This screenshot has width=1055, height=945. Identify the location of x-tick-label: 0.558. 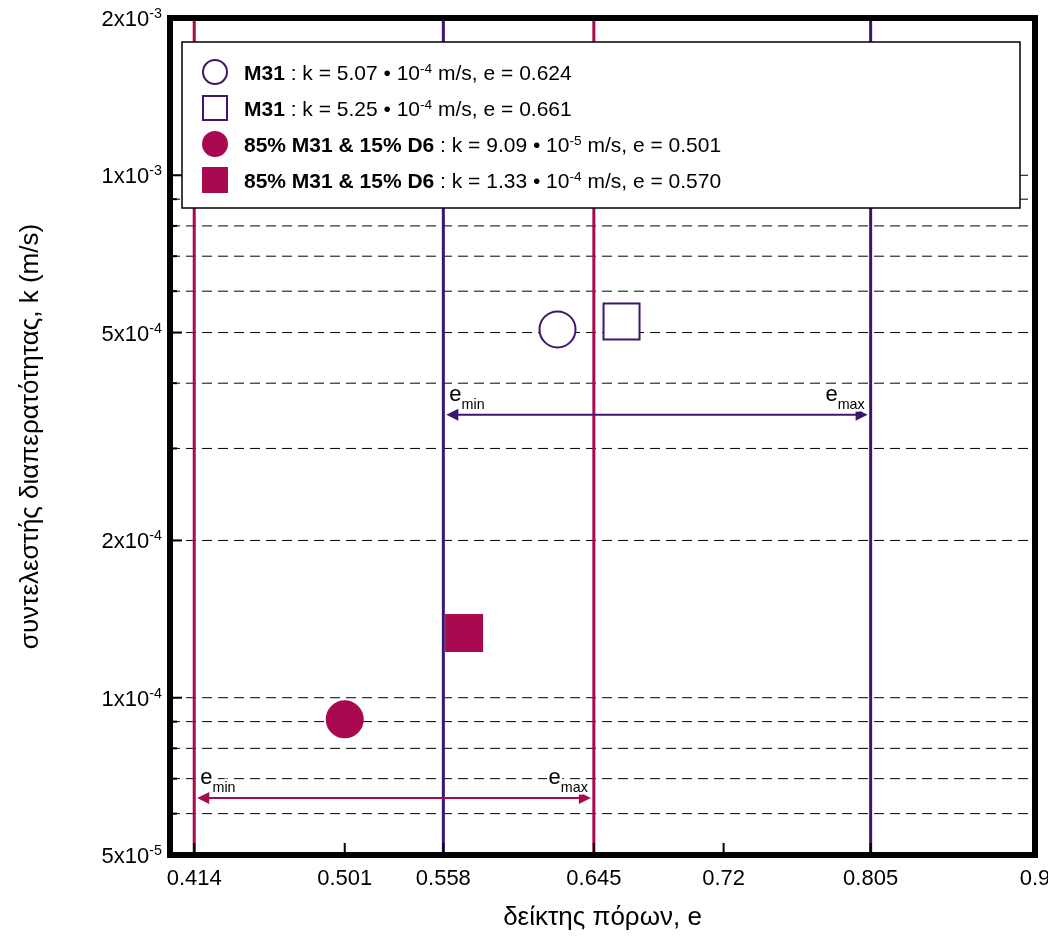
(443, 877).